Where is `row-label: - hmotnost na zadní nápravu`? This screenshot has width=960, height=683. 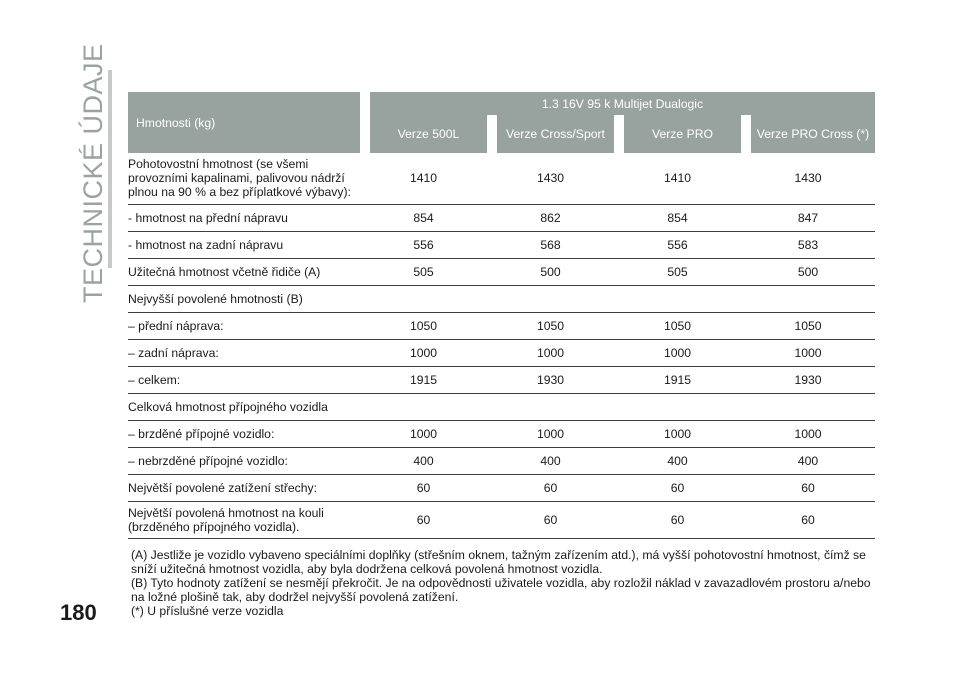
row-label: - hmotnost na zadní nápravu is located at coordinates (244, 245).